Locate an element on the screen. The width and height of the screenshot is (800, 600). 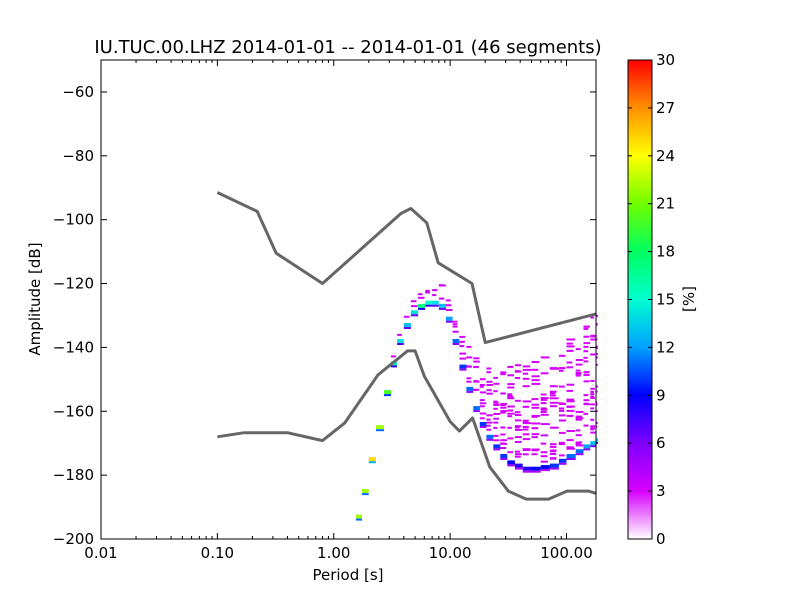
colorbar-tick-label: 30 is located at coordinates (665, 60).